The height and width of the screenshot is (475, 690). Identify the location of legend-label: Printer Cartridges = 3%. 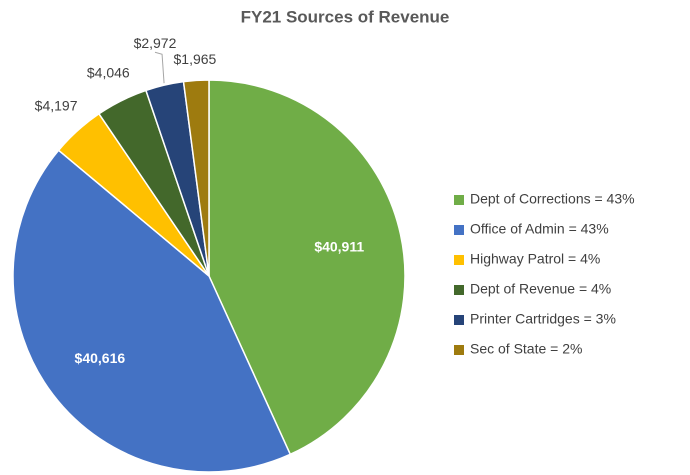
(543, 319).